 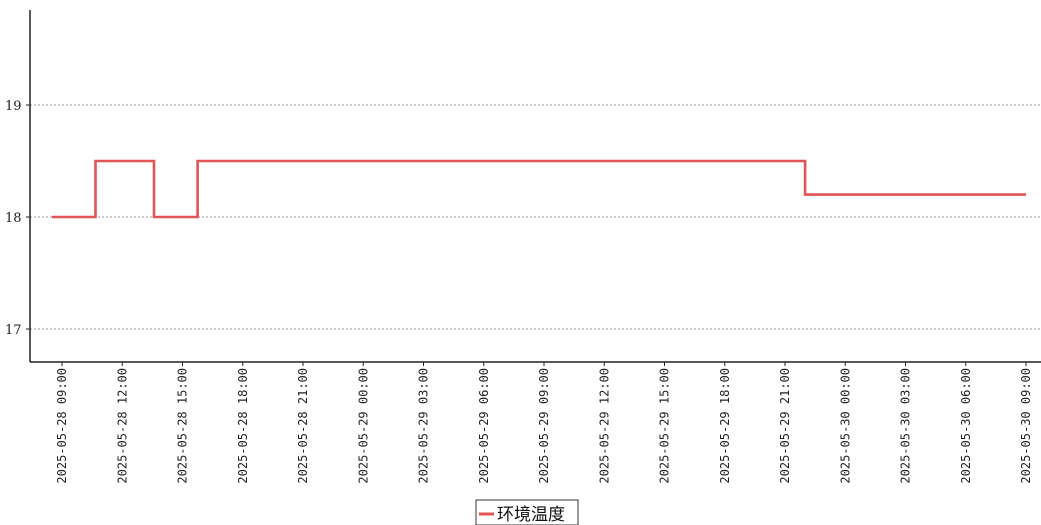 I want to click on y-tick-labels: 17 19 18, so click(x=17, y=218).